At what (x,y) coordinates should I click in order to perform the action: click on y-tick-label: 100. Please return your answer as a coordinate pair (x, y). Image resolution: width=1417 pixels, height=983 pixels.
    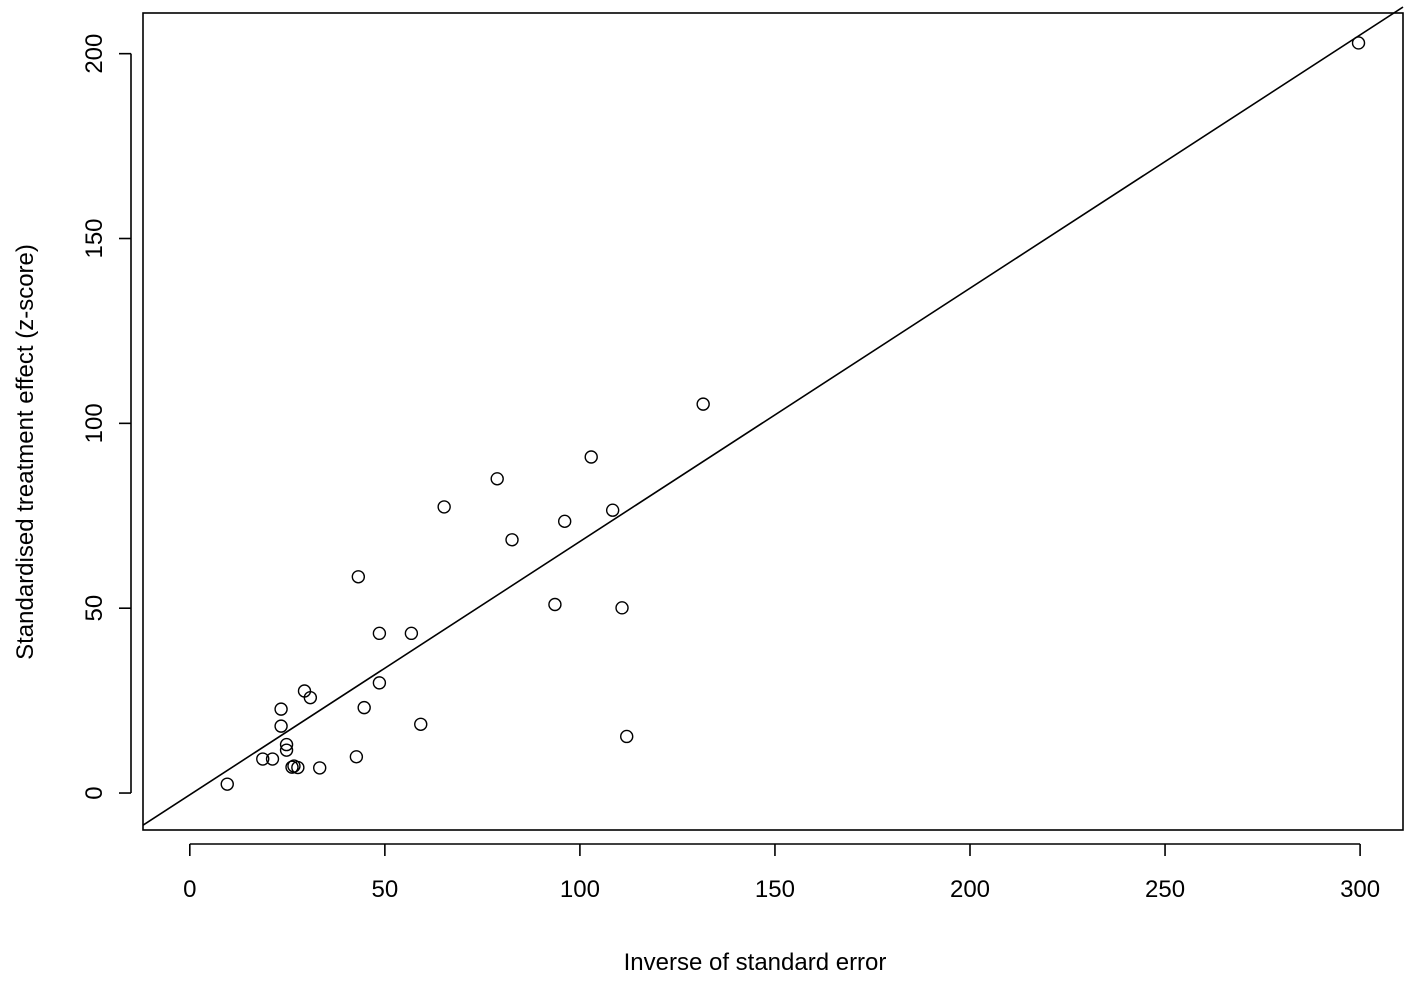
    Looking at the image, I should click on (94, 423).